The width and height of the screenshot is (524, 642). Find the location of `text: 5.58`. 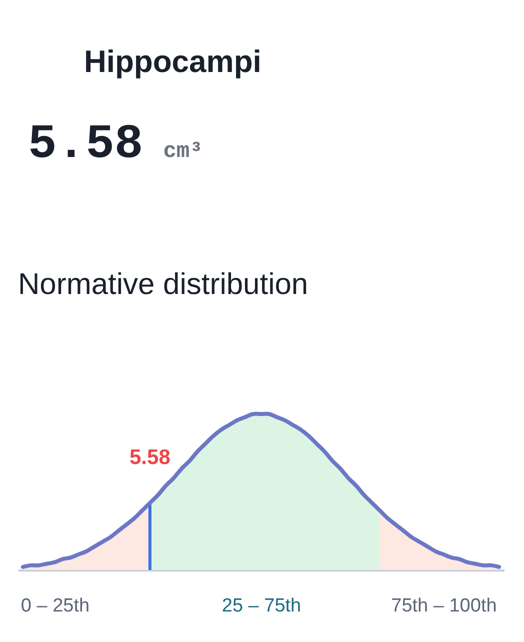

text: 5.58 is located at coordinates (86, 145).